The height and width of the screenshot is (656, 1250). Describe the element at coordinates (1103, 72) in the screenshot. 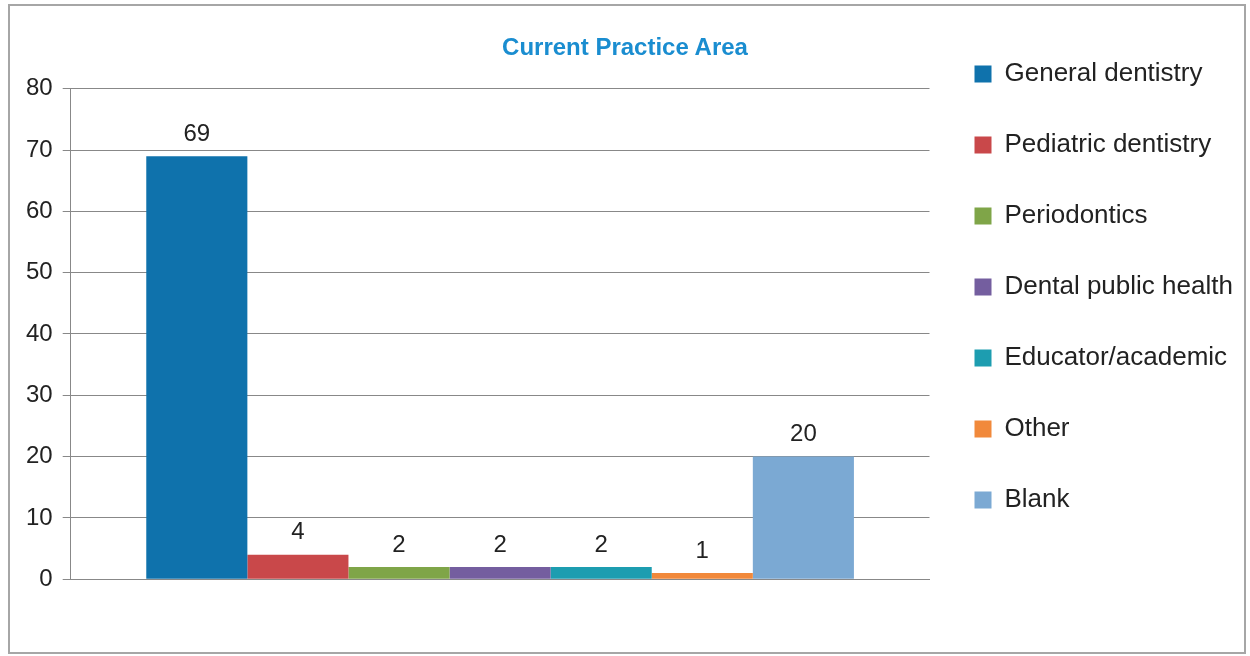

I see `legend-label: General dentistry` at that location.